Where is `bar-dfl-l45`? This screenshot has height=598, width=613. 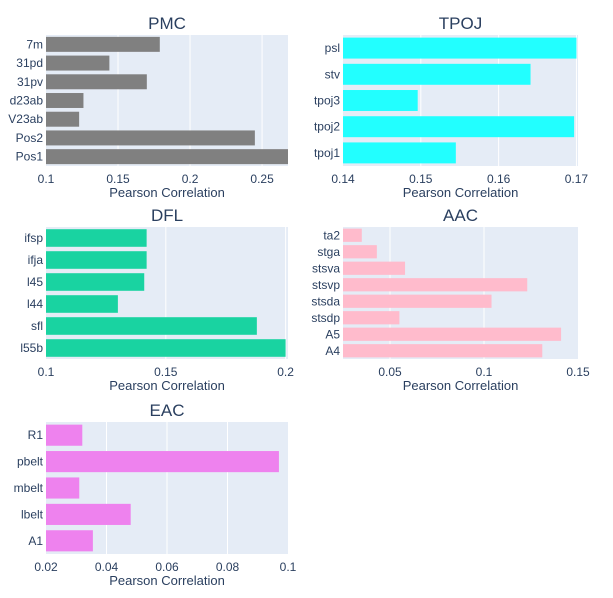 bar-dfl-l45 is located at coordinates (95, 282).